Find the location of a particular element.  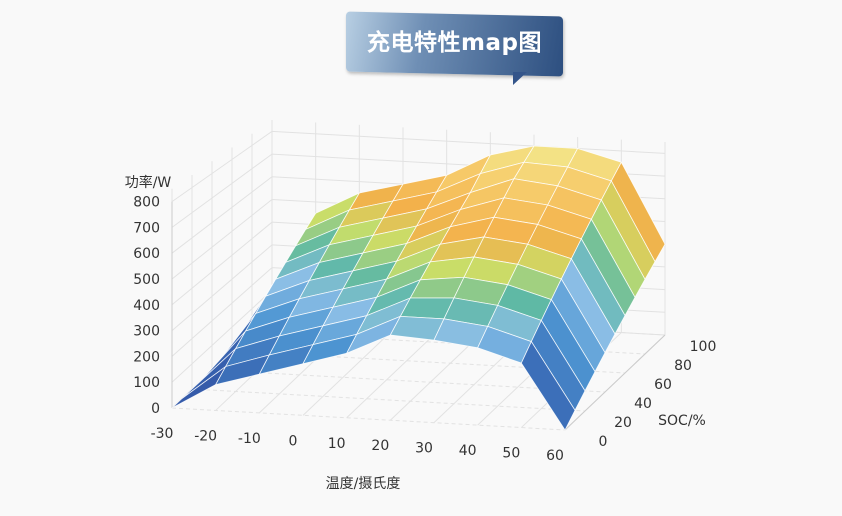

x-tick-label: 20 is located at coordinates (380, 446).